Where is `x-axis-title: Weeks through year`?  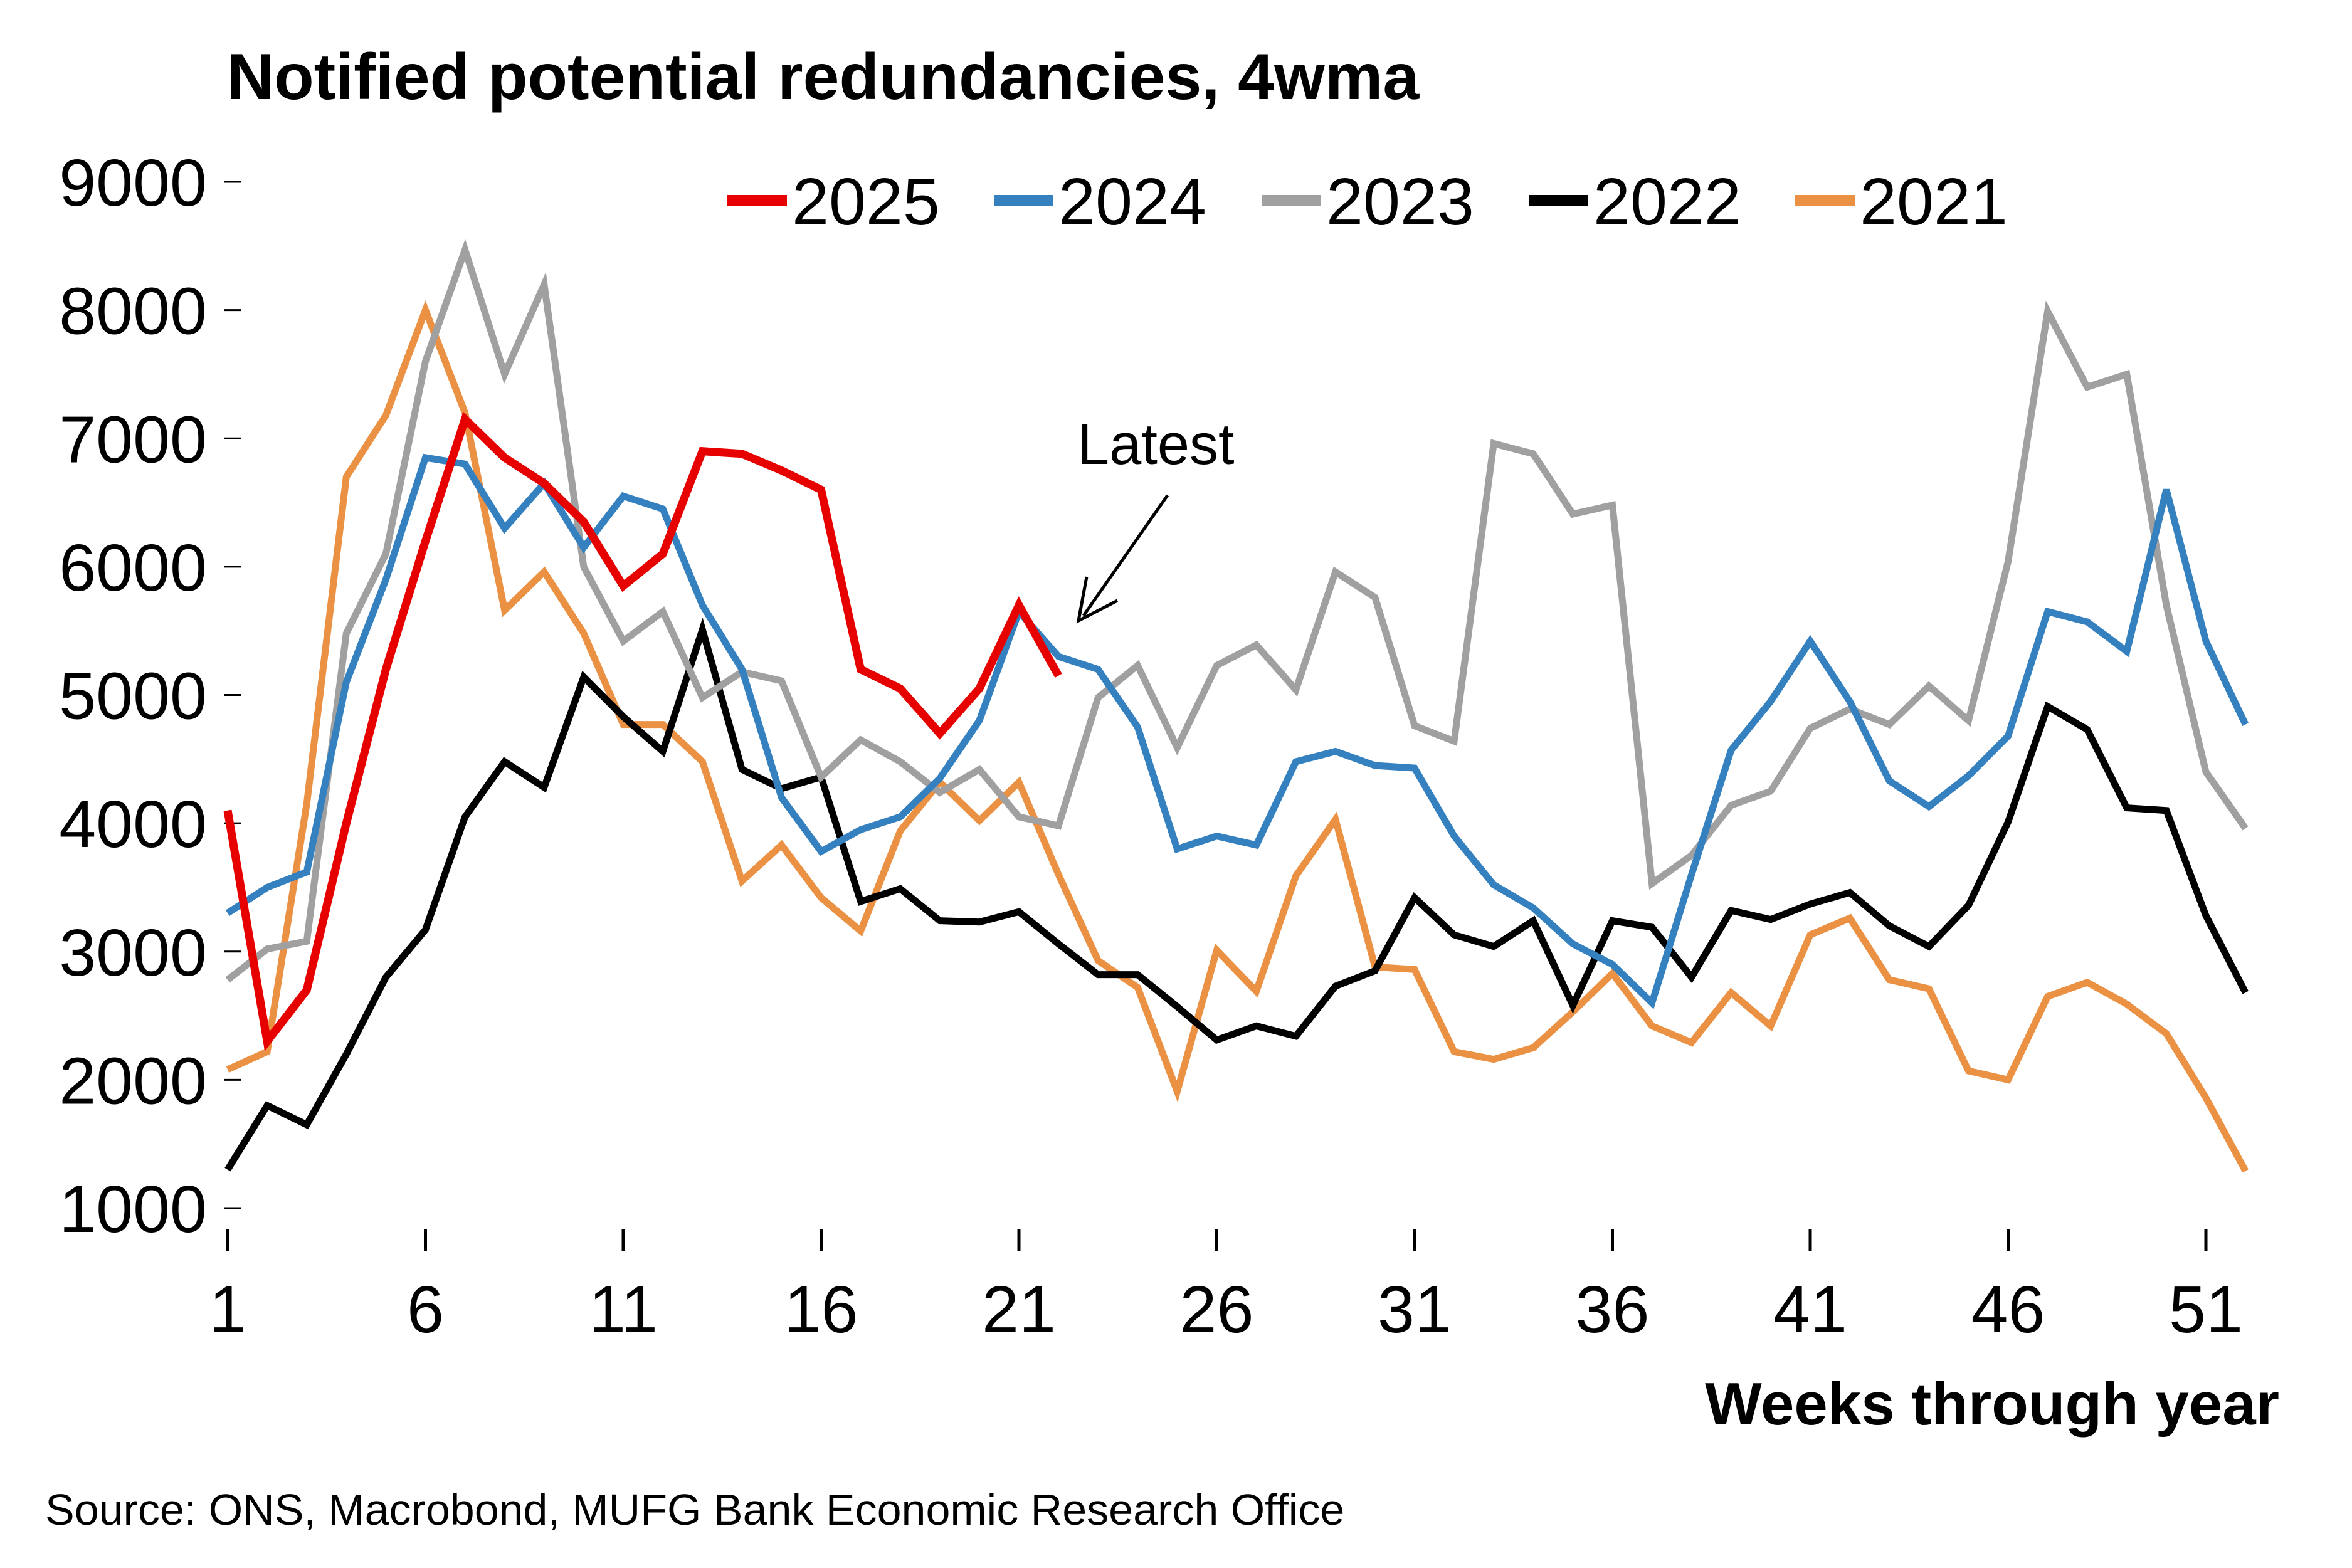 x-axis-title: Weeks through year is located at coordinates (1992, 1405).